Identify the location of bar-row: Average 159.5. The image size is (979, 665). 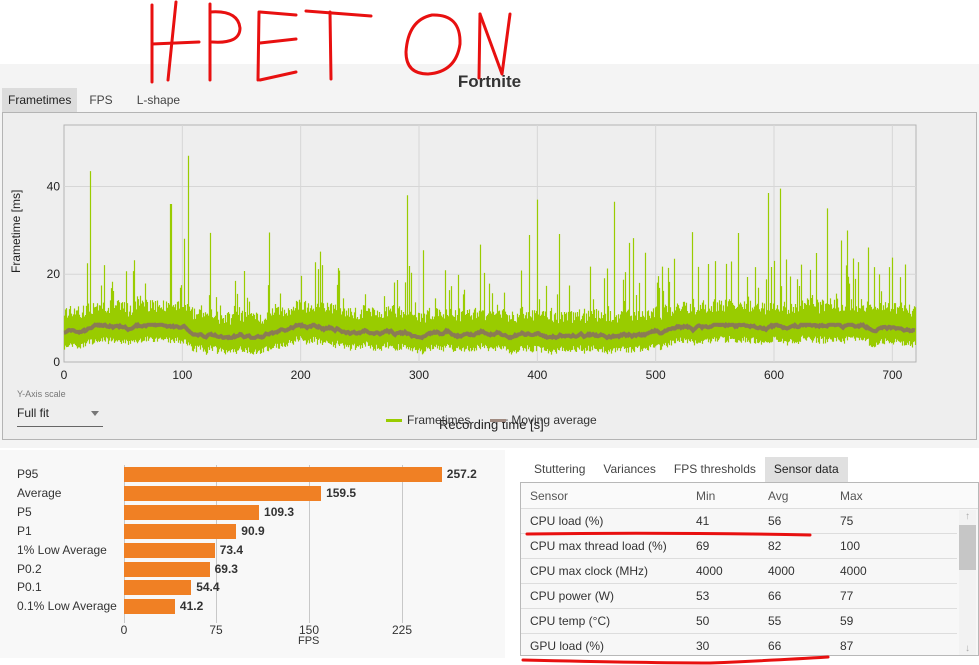
(252, 493).